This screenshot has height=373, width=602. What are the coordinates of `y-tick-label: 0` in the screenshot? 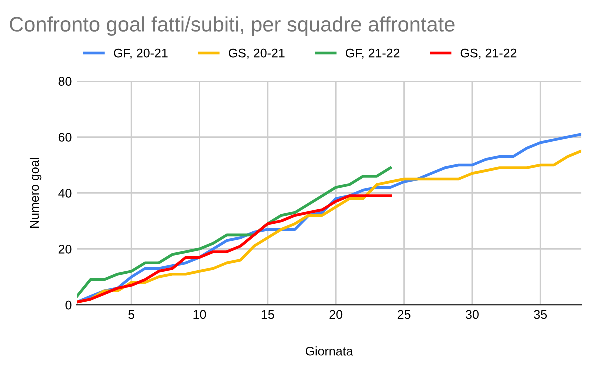 It's located at (69, 305).